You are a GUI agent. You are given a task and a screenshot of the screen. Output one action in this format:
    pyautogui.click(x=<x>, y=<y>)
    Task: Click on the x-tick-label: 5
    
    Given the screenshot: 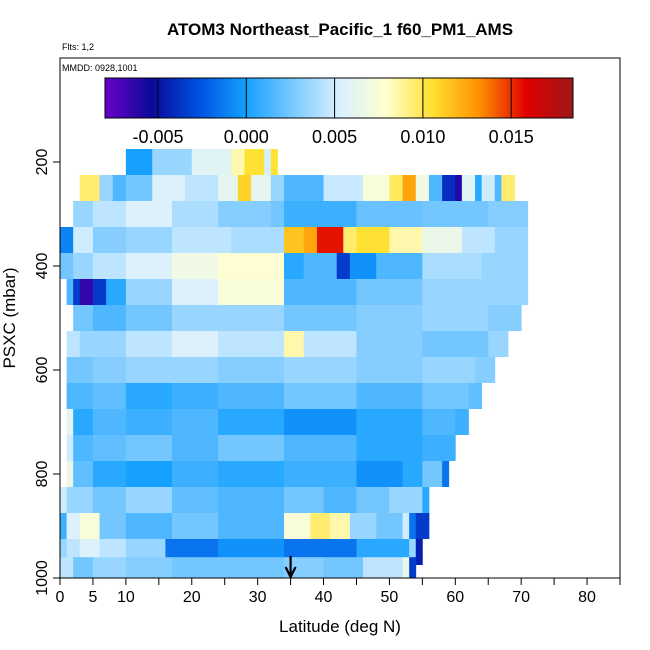 What is the action you would take?
    pyautogui.click(x=92, y=597)
    